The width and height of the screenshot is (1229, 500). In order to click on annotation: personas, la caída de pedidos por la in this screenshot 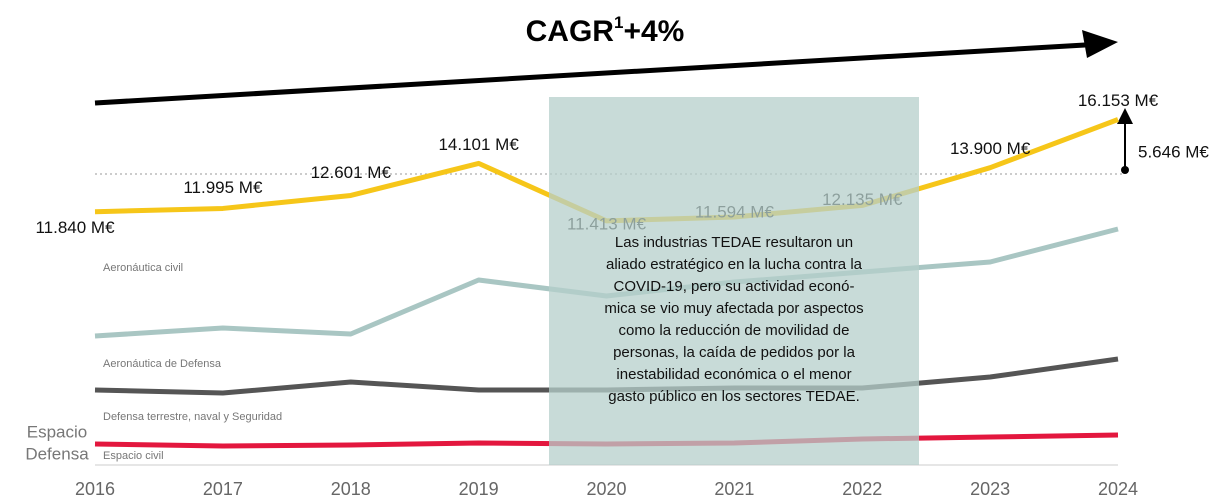, I will do `click(734, 352)`.